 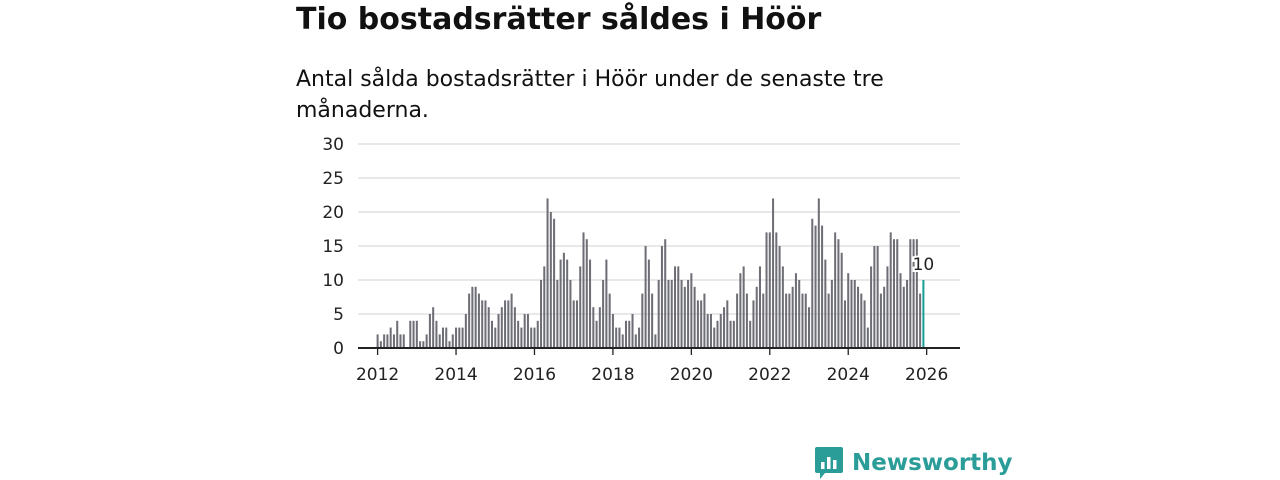 I want to click on y-tick-label: 25, so click(x=333, y=179).